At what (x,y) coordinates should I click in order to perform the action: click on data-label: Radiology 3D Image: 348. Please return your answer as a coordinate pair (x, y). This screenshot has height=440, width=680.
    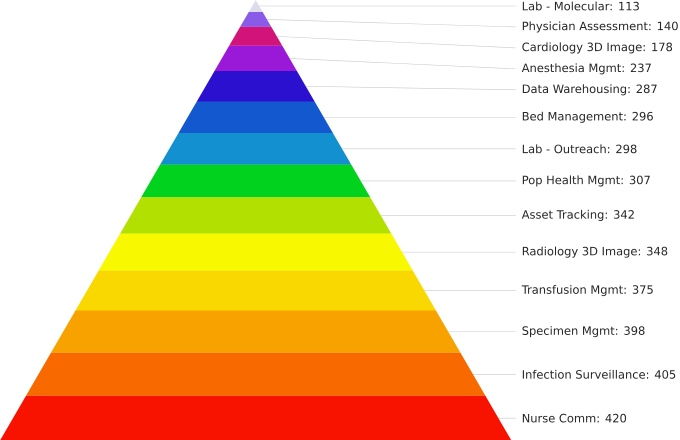
    Looking at the image, I should click on (595, 252).